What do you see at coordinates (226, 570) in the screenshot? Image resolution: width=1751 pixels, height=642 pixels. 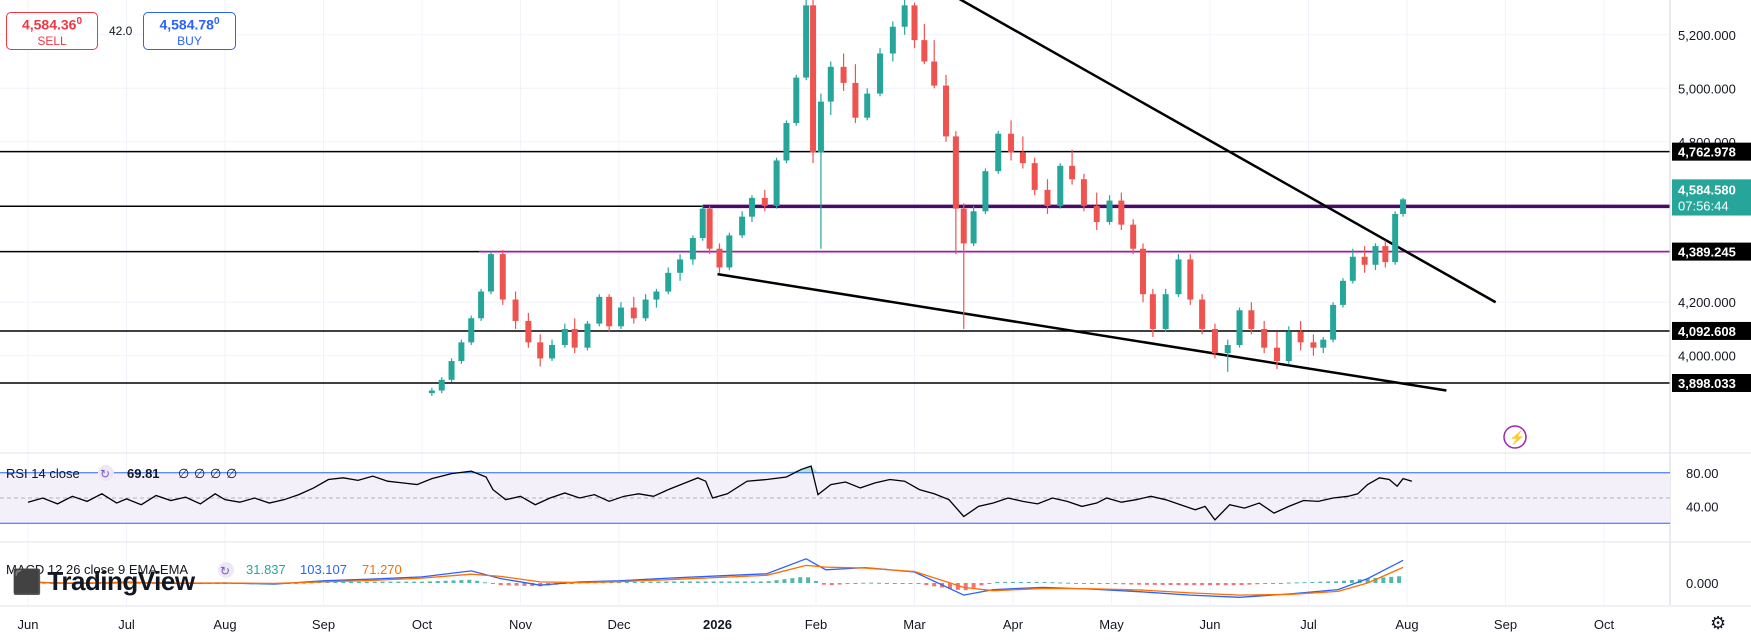 I see `macd-settings-icon` at bounding box center [226, 570].